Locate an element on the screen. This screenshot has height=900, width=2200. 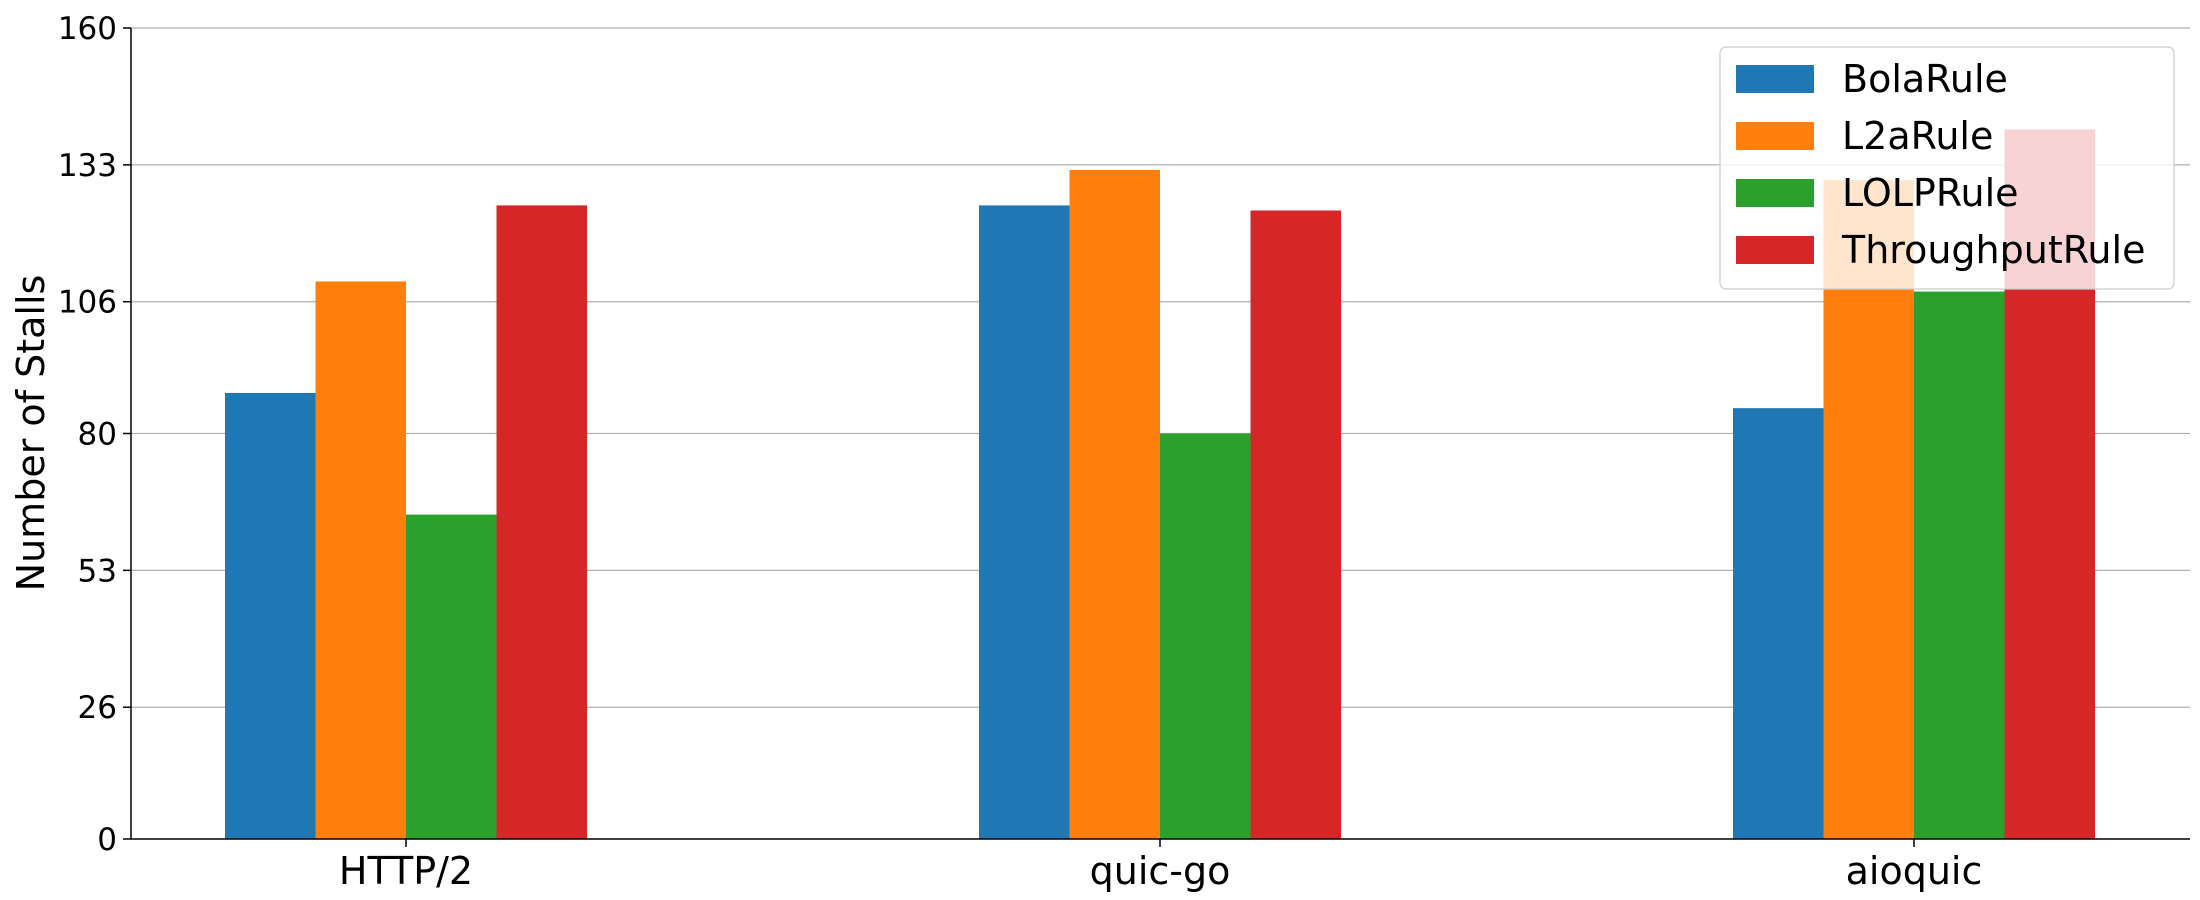
bar-bolarule-quic-go is located at coordinates (1024, 522).